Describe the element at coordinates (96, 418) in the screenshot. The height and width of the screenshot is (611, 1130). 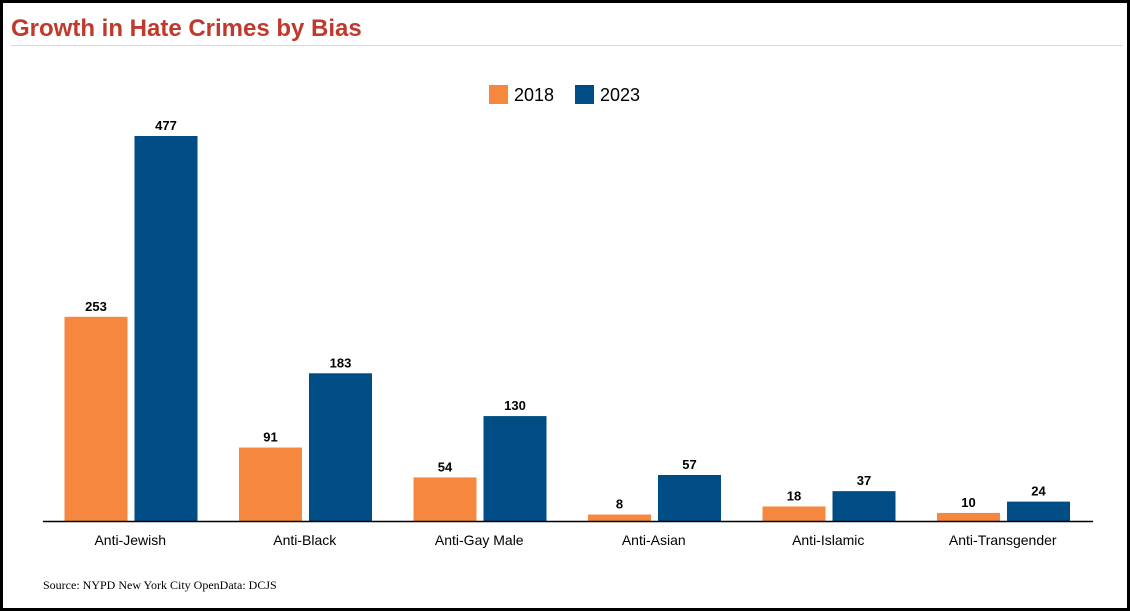
I see `bar-2018-anti-jewish` at that location.